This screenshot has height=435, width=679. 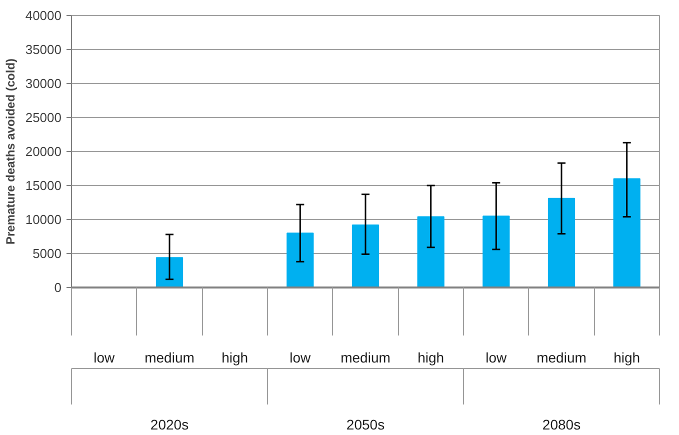 I want to click on y-tick-label: 30000, so click(x=43, y=83).